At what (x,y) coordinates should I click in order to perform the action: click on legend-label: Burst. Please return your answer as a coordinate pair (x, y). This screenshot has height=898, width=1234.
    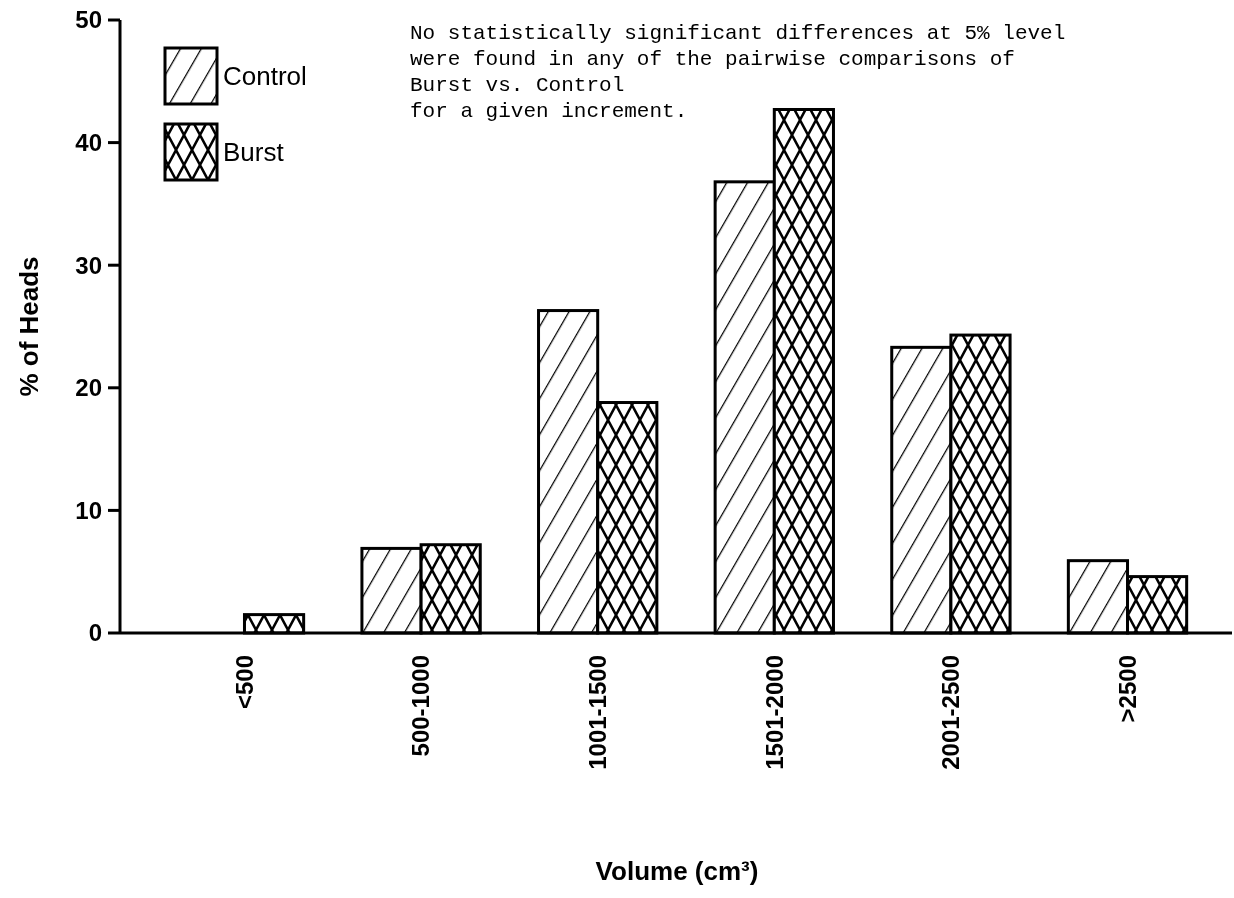
    Looking at the image, I should click on (254, 152).